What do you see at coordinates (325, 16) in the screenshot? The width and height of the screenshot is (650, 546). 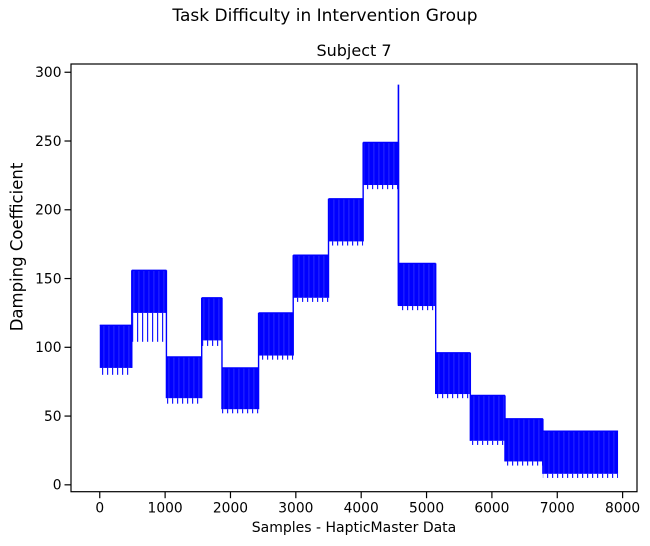 I see `chart-suptitle: Task Difficulty in Intervention Group` at bounding box center [325, 16].